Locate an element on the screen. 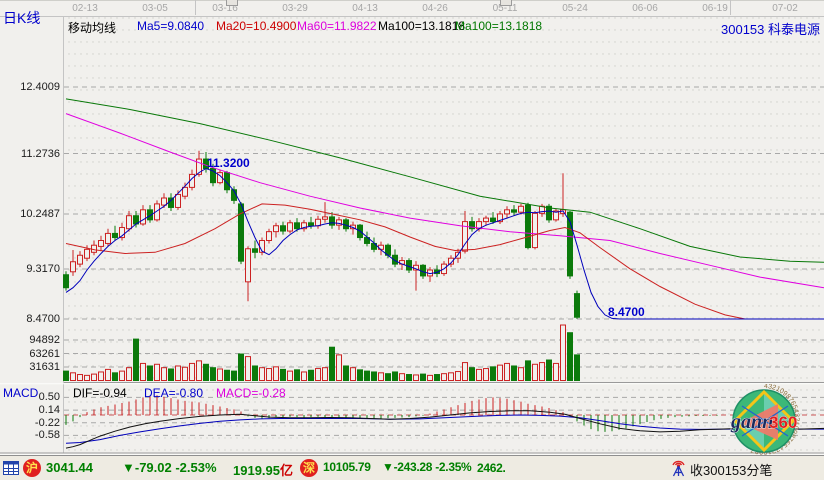 The width and height of the screenshot is (824, 480). volume-axis-label: 31631 is located at coordinates (44, 366).